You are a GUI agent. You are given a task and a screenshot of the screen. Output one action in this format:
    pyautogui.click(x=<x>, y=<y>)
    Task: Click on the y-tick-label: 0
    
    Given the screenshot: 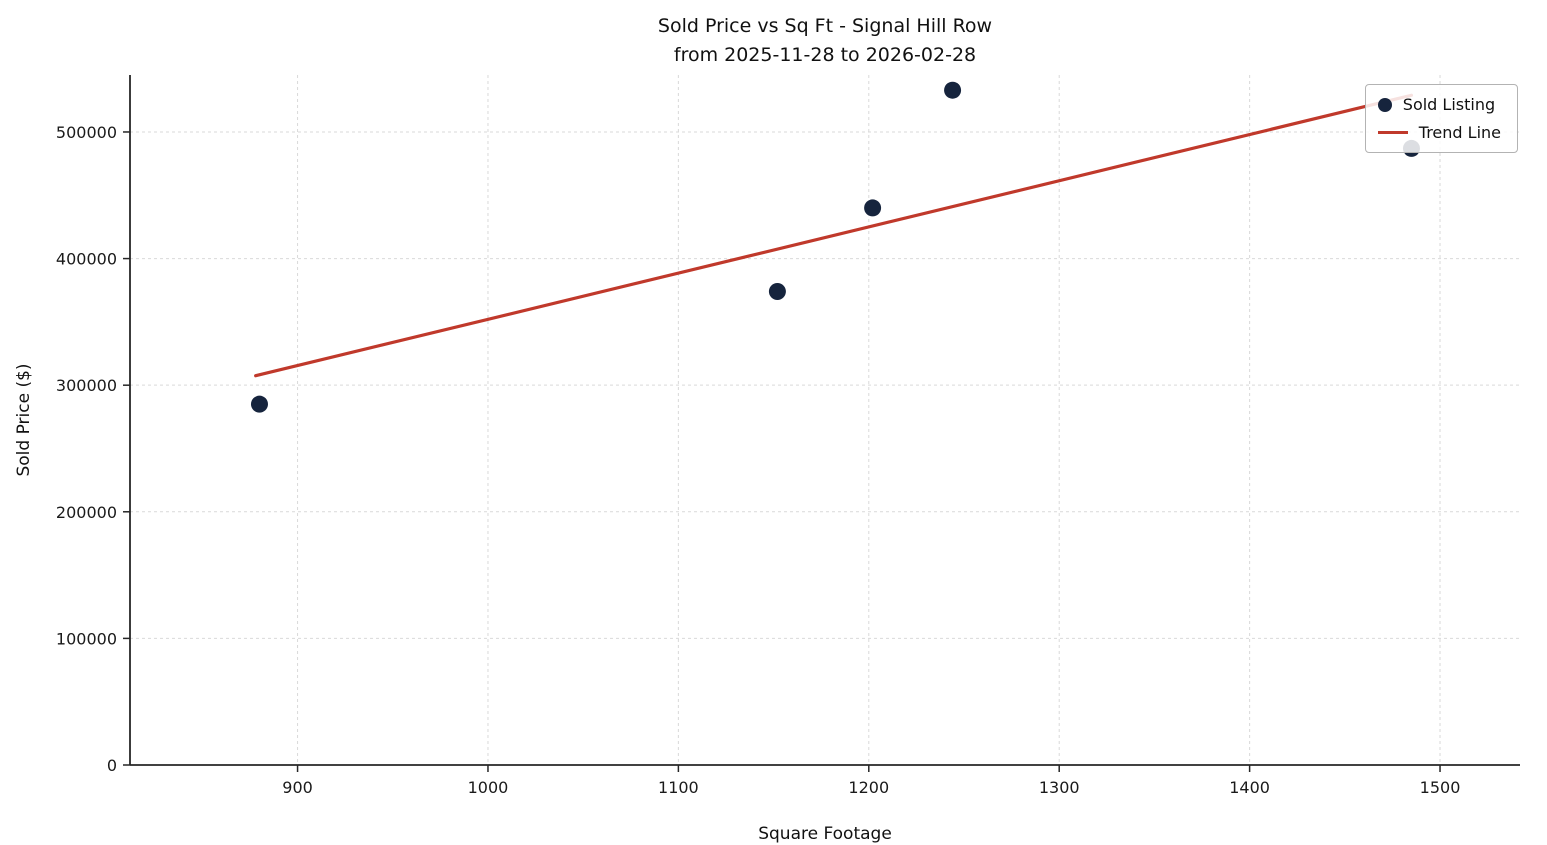 What is the action you would take?
    pyautogui.click(x=112, y=765)
    